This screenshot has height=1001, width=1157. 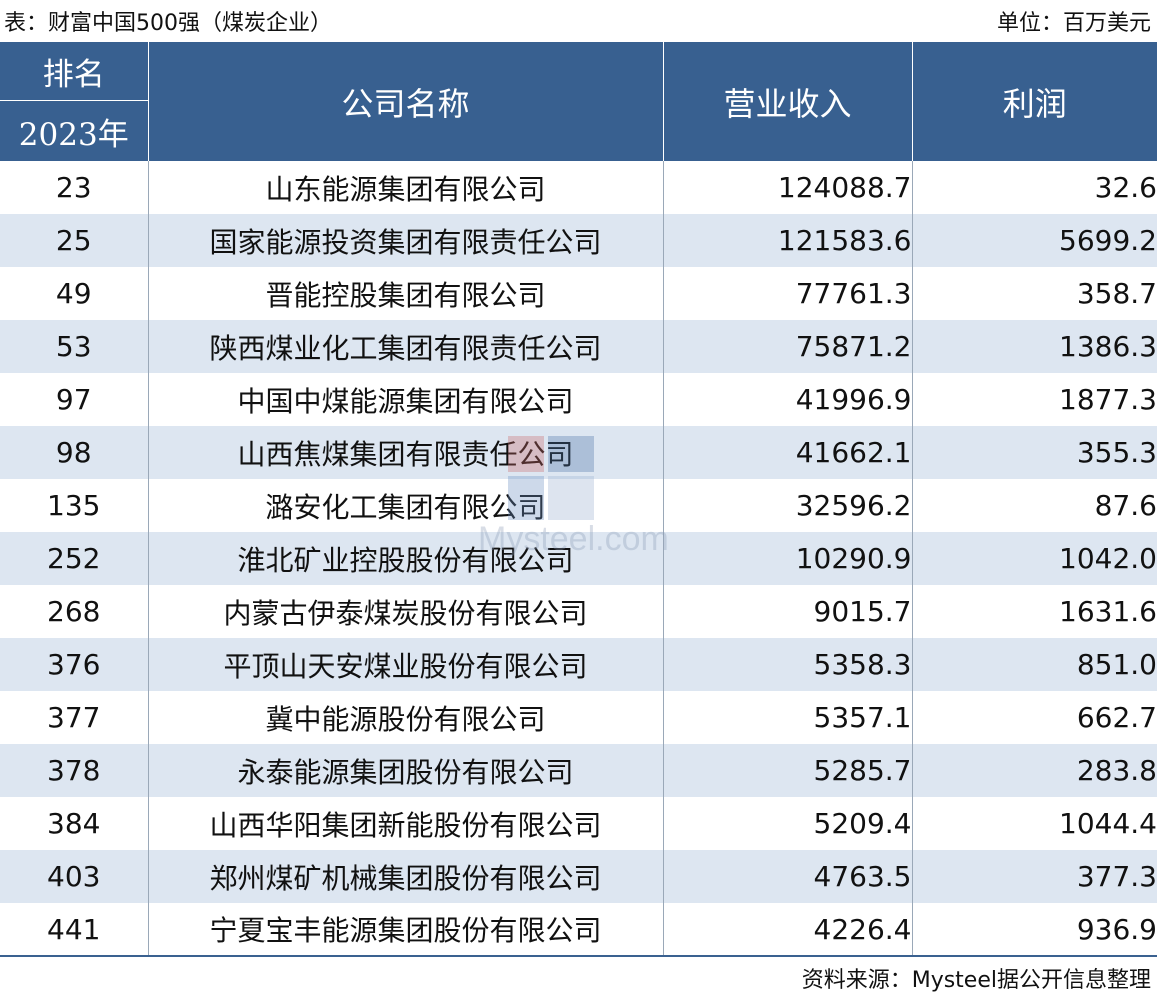 What do you see at coordinates (406, 399) in the screenshot?
I see `company-name-cell: 中国中煤能源集团有限公司` at bounding box center [406, 399].